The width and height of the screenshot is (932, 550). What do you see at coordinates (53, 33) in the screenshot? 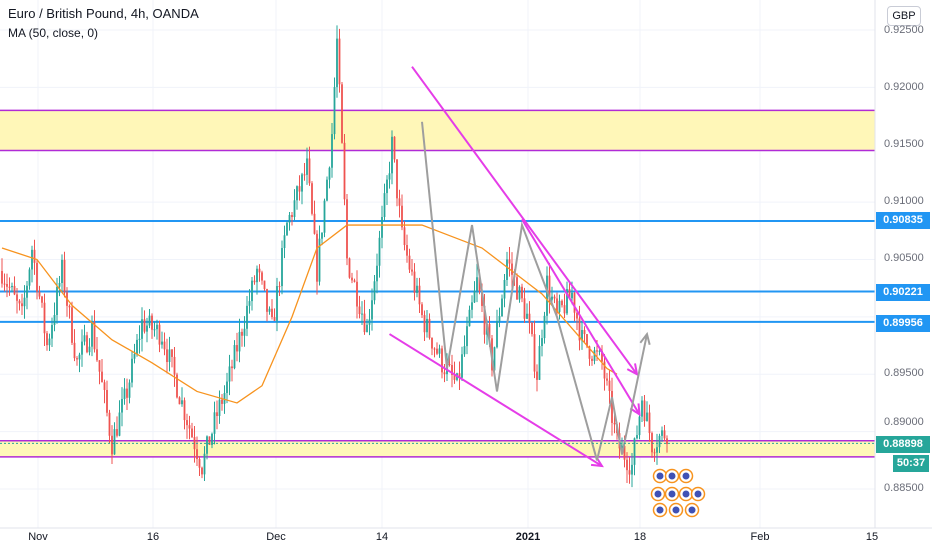
I see `indicator-label: MA (50, close, 0)` at bounding box center [53, 33].